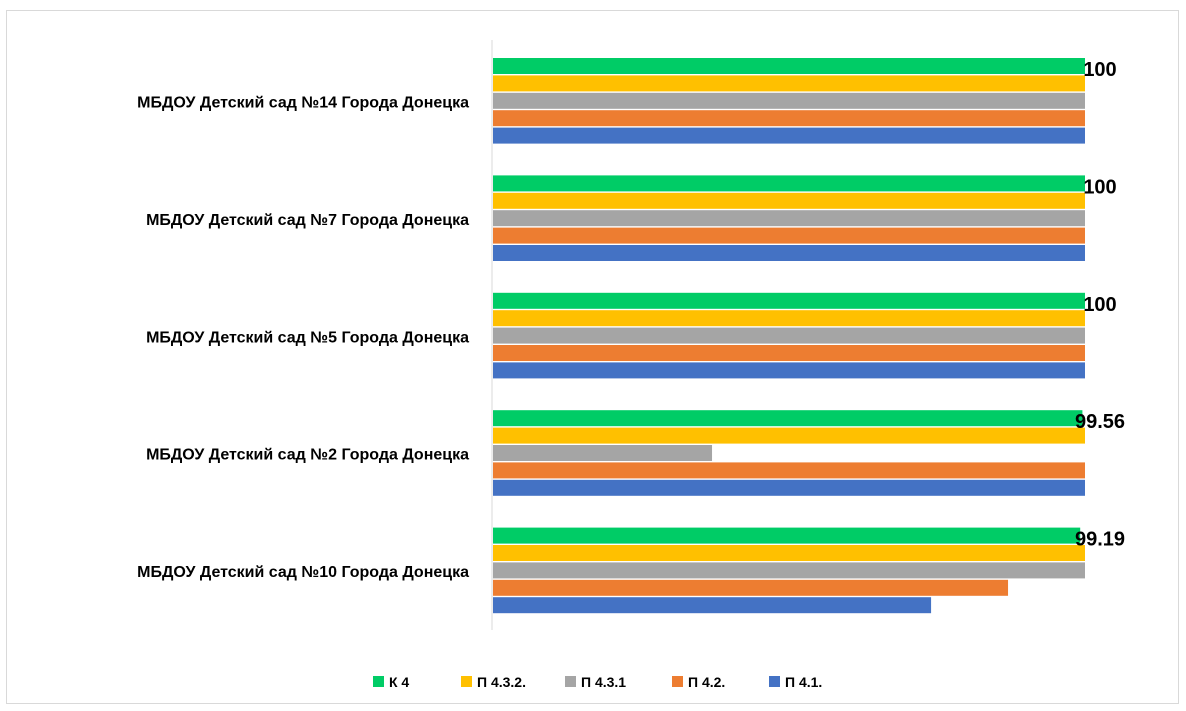 The width and height of the screenshot is (1186, 711). Describe the element at coordinates (1100, 540) in the screenshot. I see `data-label: 99.19` at that location.